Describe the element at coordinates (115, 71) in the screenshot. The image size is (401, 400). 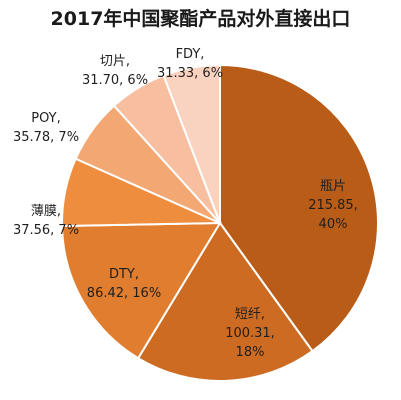
I see `slice-label-切片: 切片, 31.70, 6%` at that location.